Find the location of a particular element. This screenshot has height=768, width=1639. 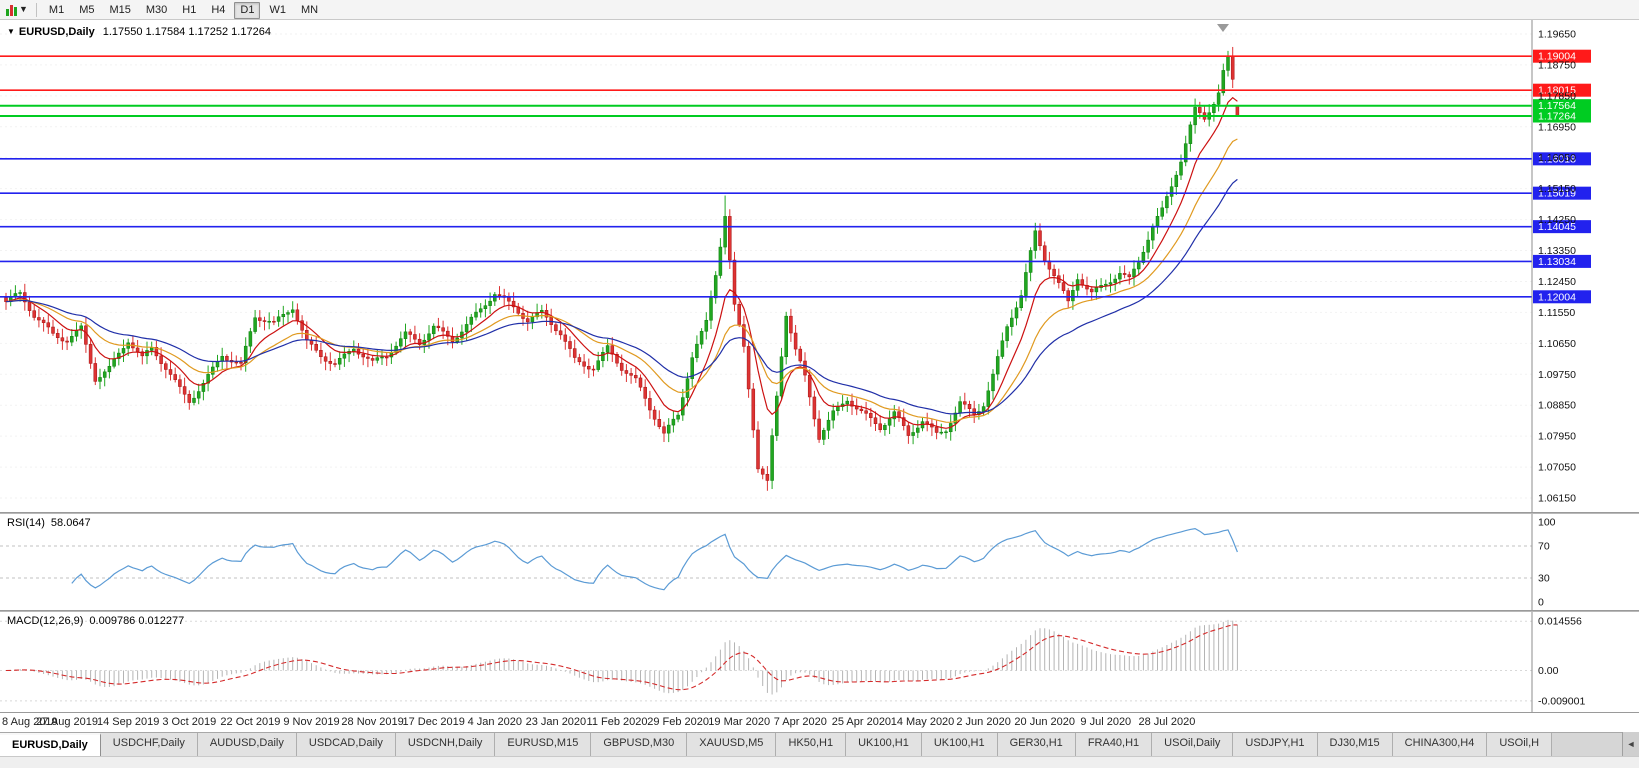

chart-shift-marker-icon is located at coordinates (1223, 28).